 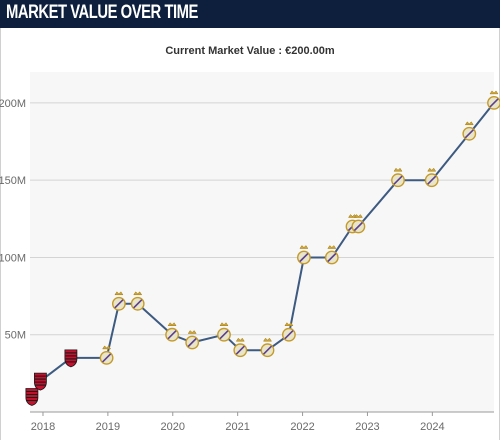 What do you see at coordinates (102, 12) in the screenshot?
I see `header-title: MARKET VALUE OVER TIME` at bounding box center [102, 12].